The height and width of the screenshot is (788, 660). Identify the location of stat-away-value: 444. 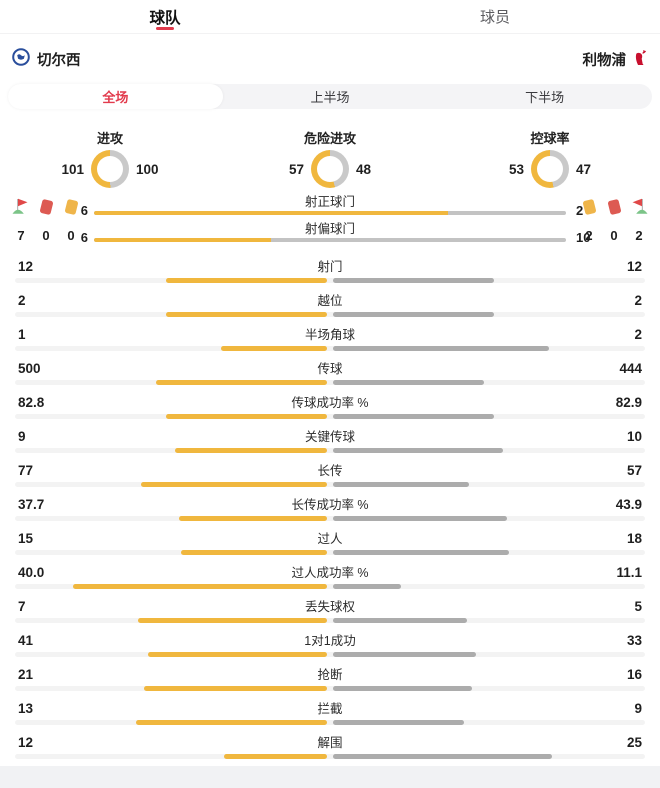
(630, 368).